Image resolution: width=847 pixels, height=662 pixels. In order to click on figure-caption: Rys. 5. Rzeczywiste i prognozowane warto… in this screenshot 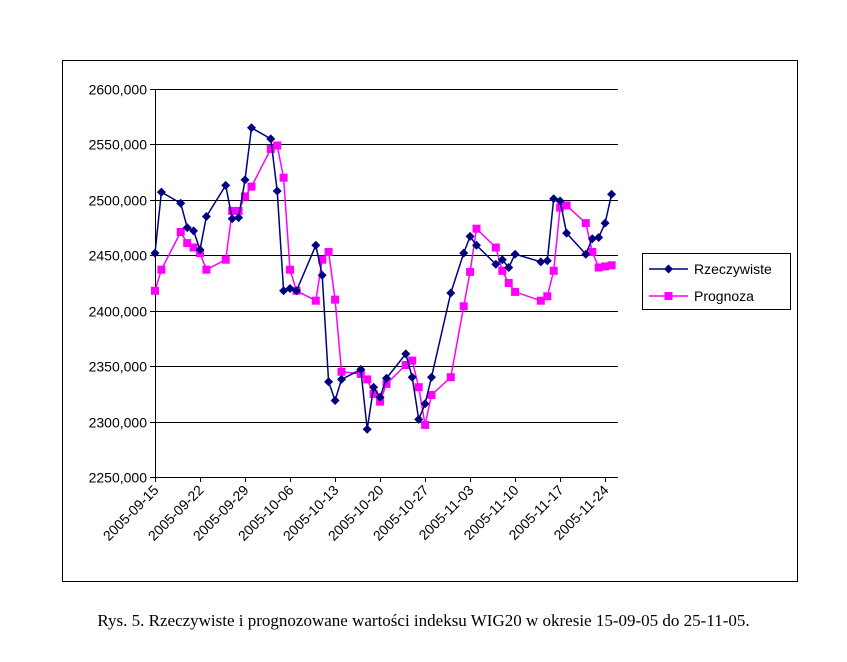, I will do `click(423, 620)`.